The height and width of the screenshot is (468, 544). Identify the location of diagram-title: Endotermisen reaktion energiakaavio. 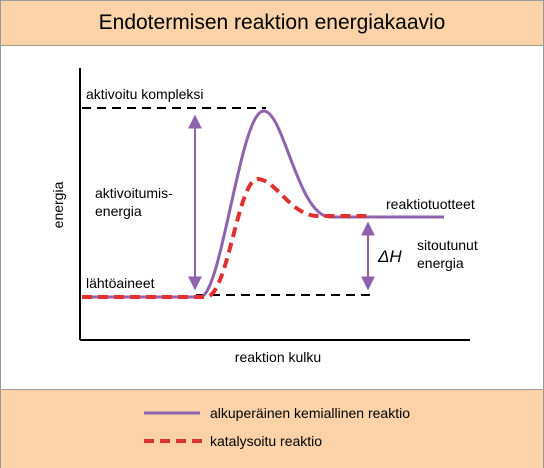
(272, 22).